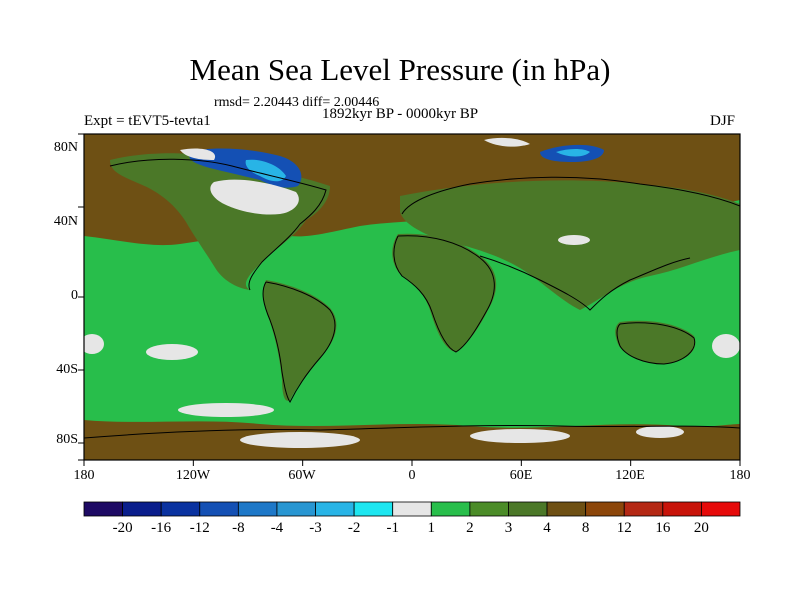 This screenshot has width=800, height=600. I want to click on x-tick-label: 120E, so click(630, 475).